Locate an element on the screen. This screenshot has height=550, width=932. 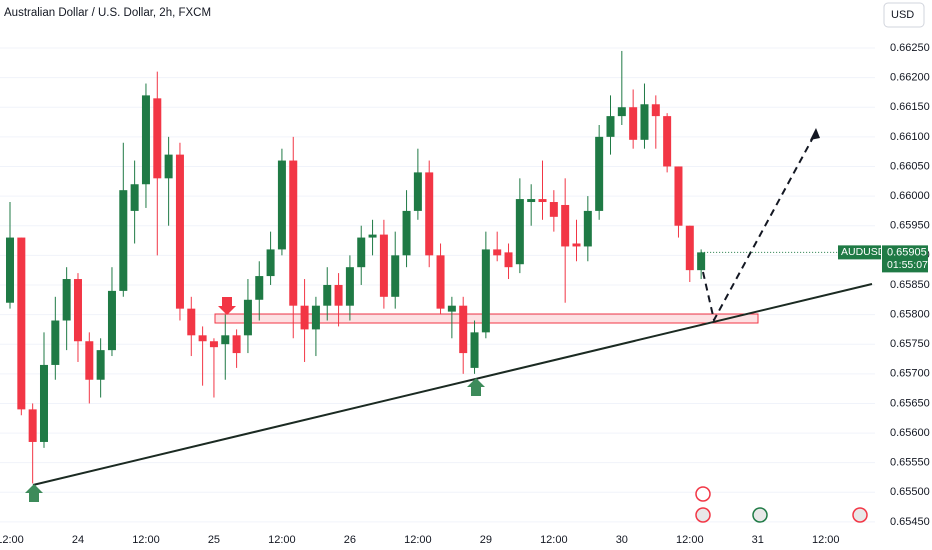
y-tick-label: 0.66000 is located at coordinates (910, 196).